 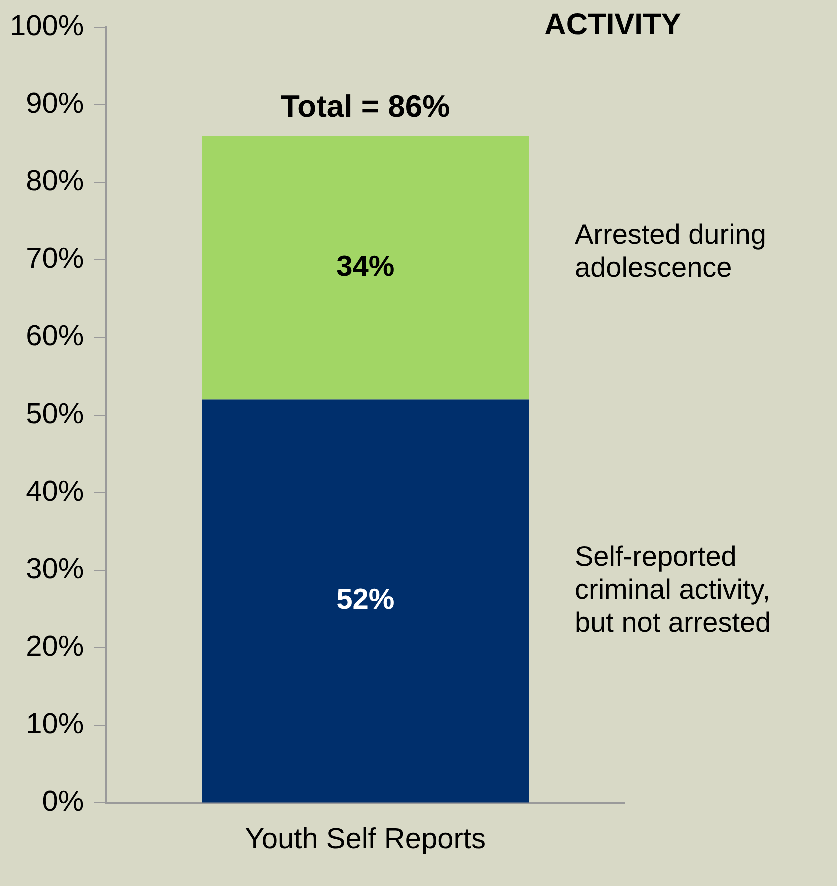 I want to click on y-tick-label: 100%, so click(x=47, y=26).